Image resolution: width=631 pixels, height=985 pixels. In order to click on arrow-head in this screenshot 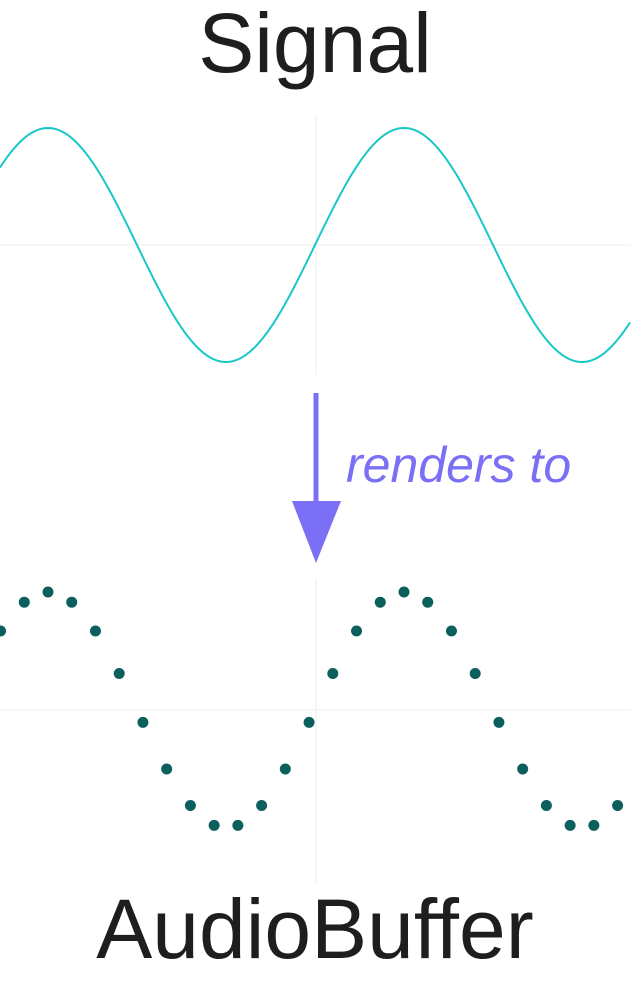, I will do `click(316, 532)`.